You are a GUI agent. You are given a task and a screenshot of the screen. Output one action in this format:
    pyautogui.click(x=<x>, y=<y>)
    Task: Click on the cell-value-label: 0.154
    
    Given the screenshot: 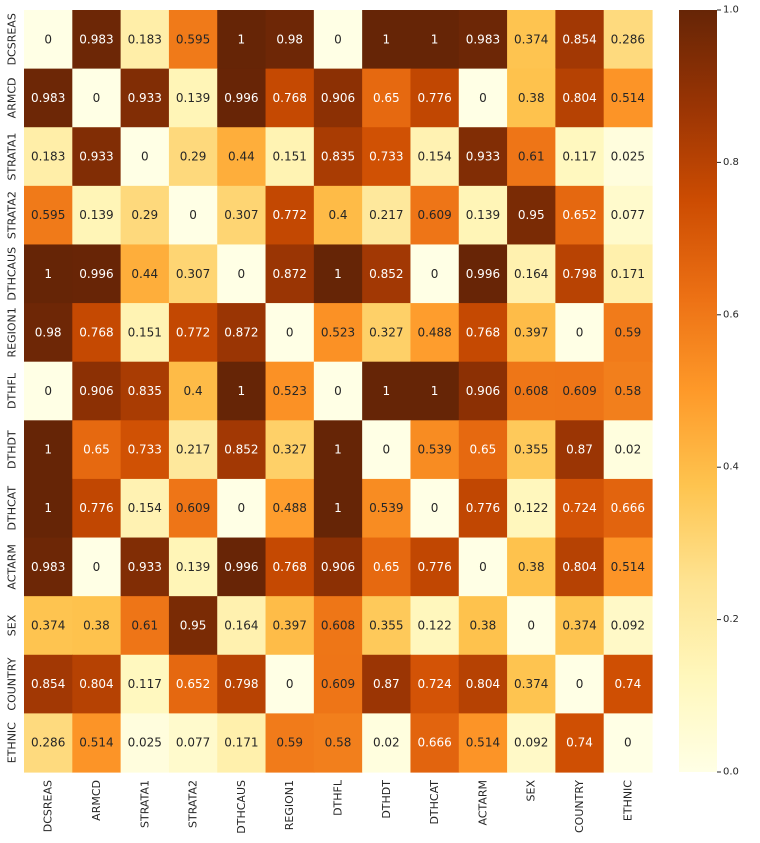 What is the action you would take?
    pyautogui.click(x=434, y=157)
    